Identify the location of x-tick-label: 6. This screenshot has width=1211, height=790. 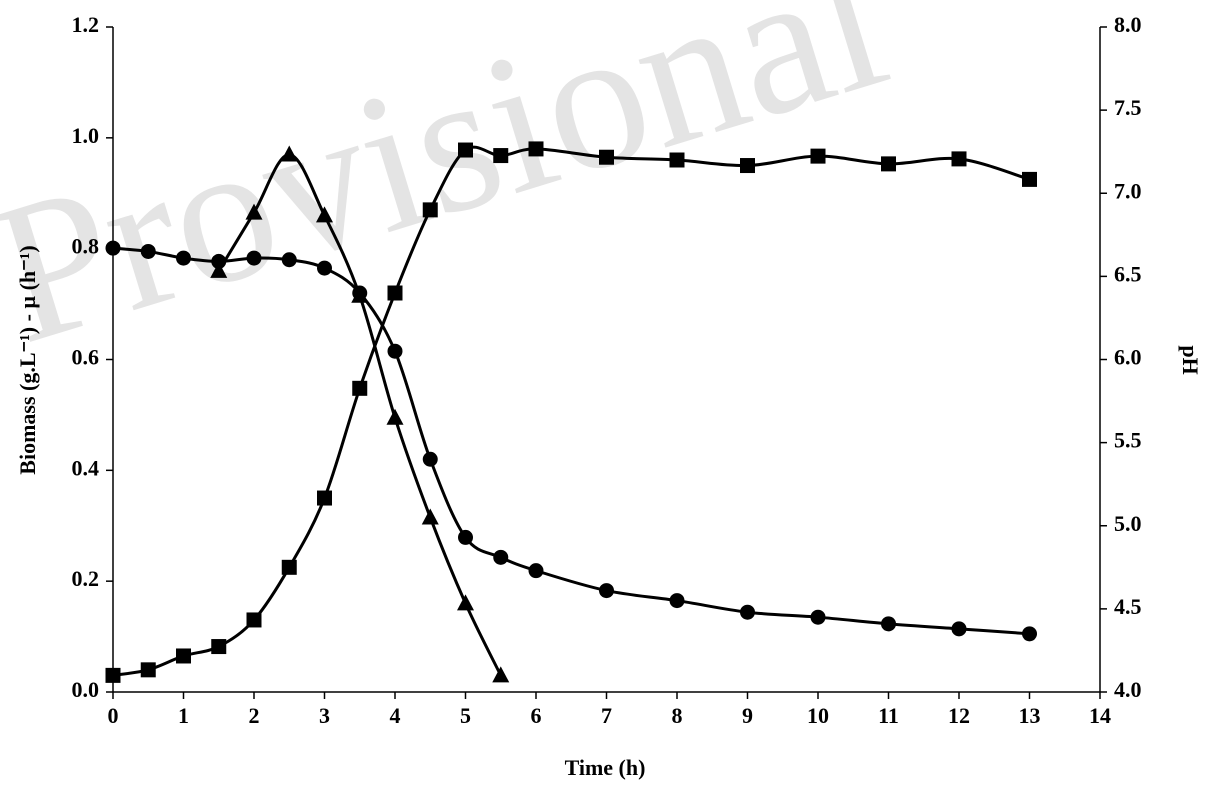
(536, 715).